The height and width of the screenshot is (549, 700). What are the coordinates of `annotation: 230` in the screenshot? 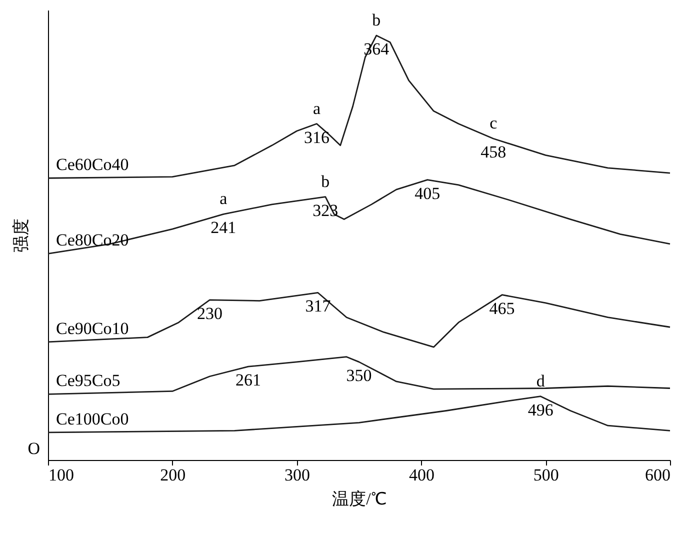 It's located at (209, 313).